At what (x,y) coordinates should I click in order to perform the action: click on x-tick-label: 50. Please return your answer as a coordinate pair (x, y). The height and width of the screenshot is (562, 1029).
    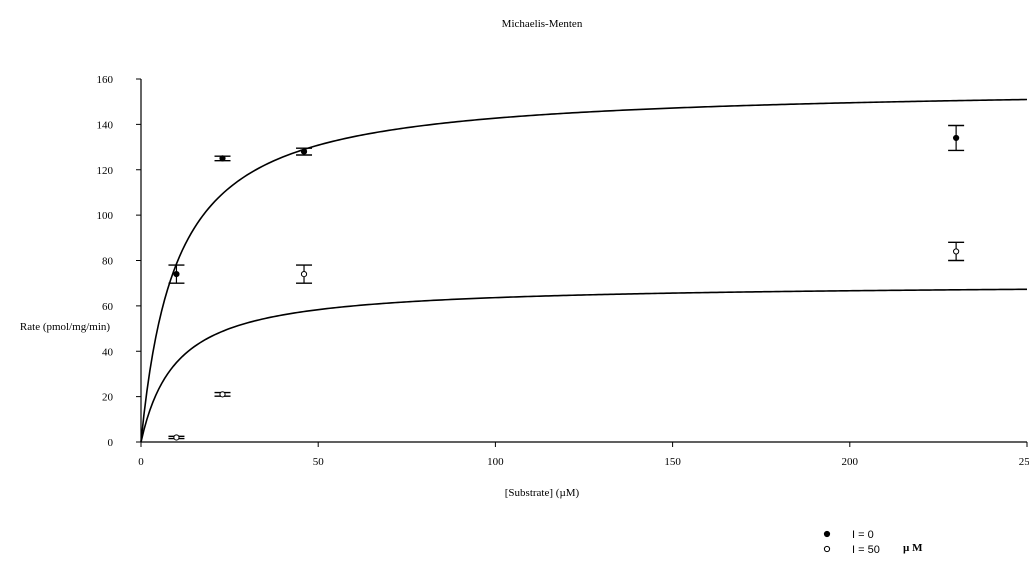
    Looking at the image, I should click on (319, 462).